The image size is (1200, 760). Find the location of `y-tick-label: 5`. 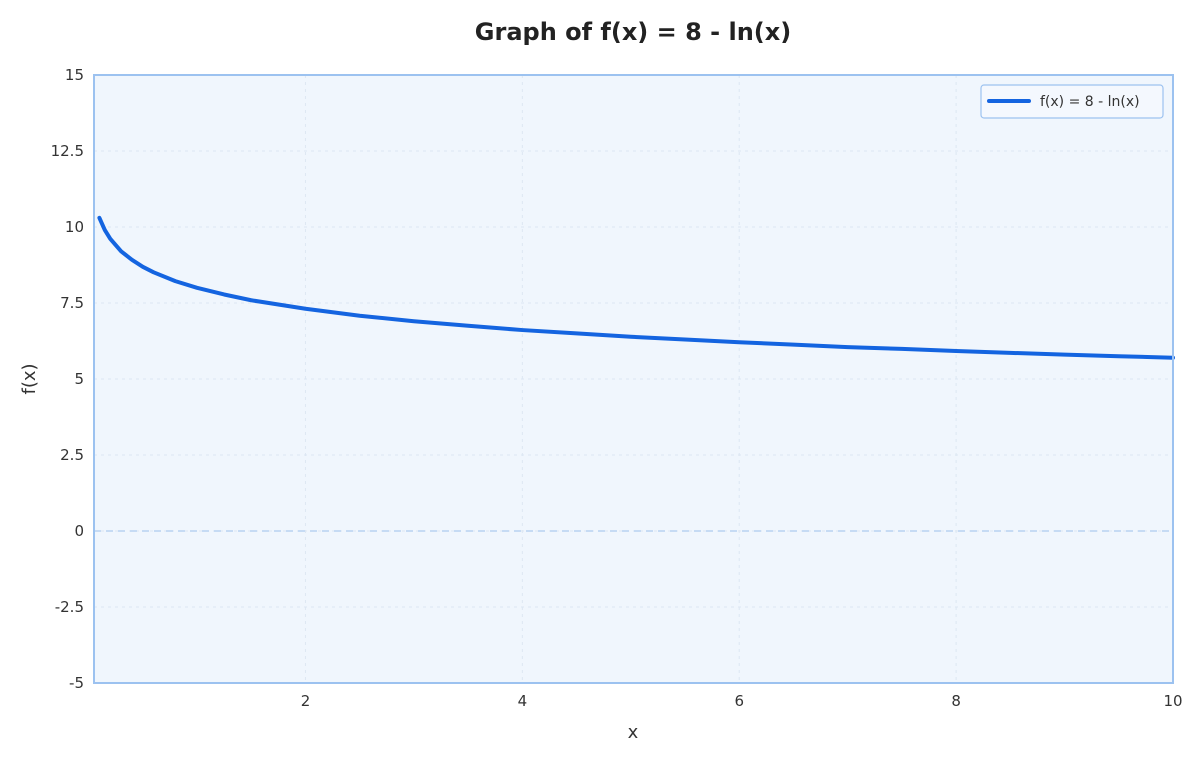

y-tick-label: 5 is located at coordinates (79, 379).